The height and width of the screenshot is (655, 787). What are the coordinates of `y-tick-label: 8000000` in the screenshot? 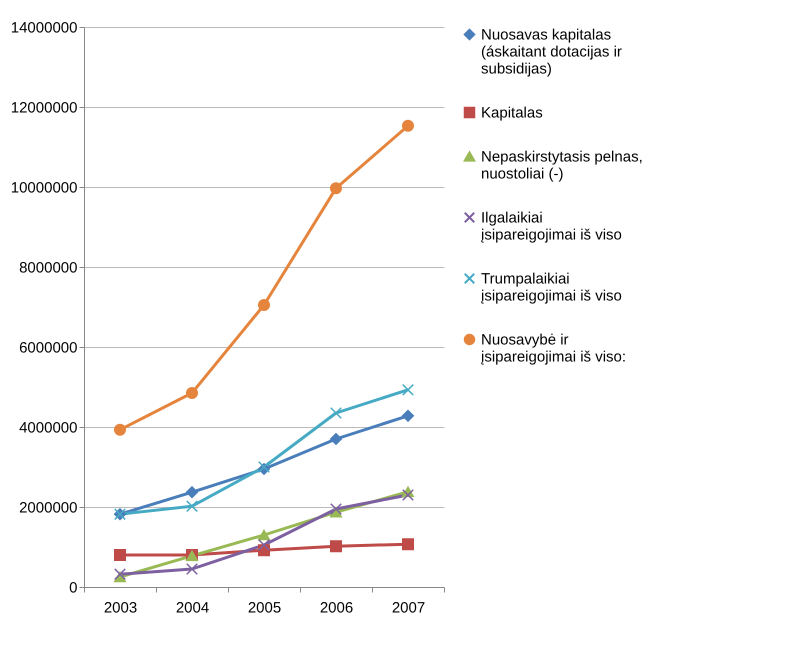 It's located at (48, 268).